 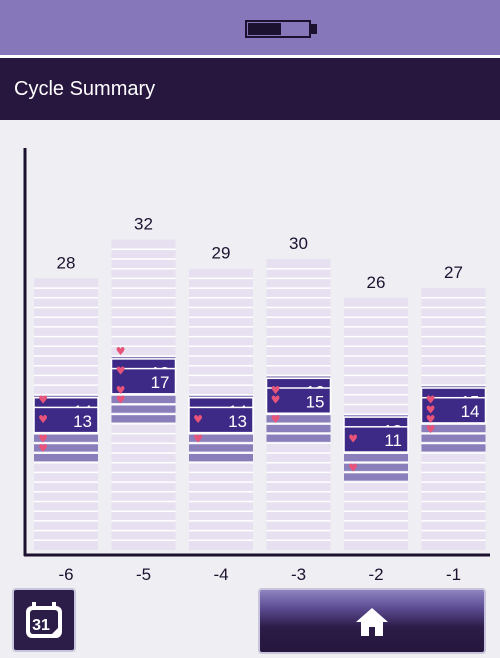 What do you see at coordinates (160, 382) in the screenshot?
I see `fertile-day-label: 17` at bounding box center [160, 382].